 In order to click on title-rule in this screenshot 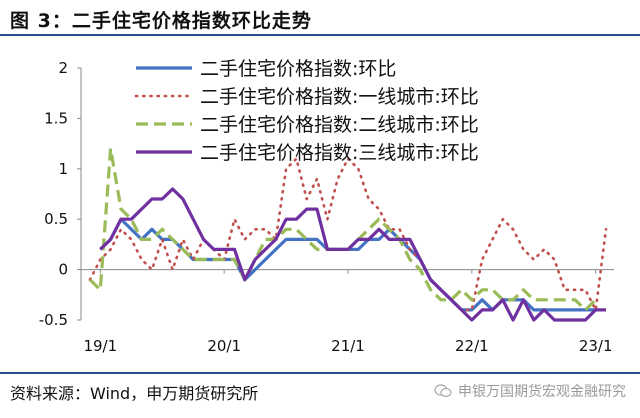, I will do `click(320, 35)`.